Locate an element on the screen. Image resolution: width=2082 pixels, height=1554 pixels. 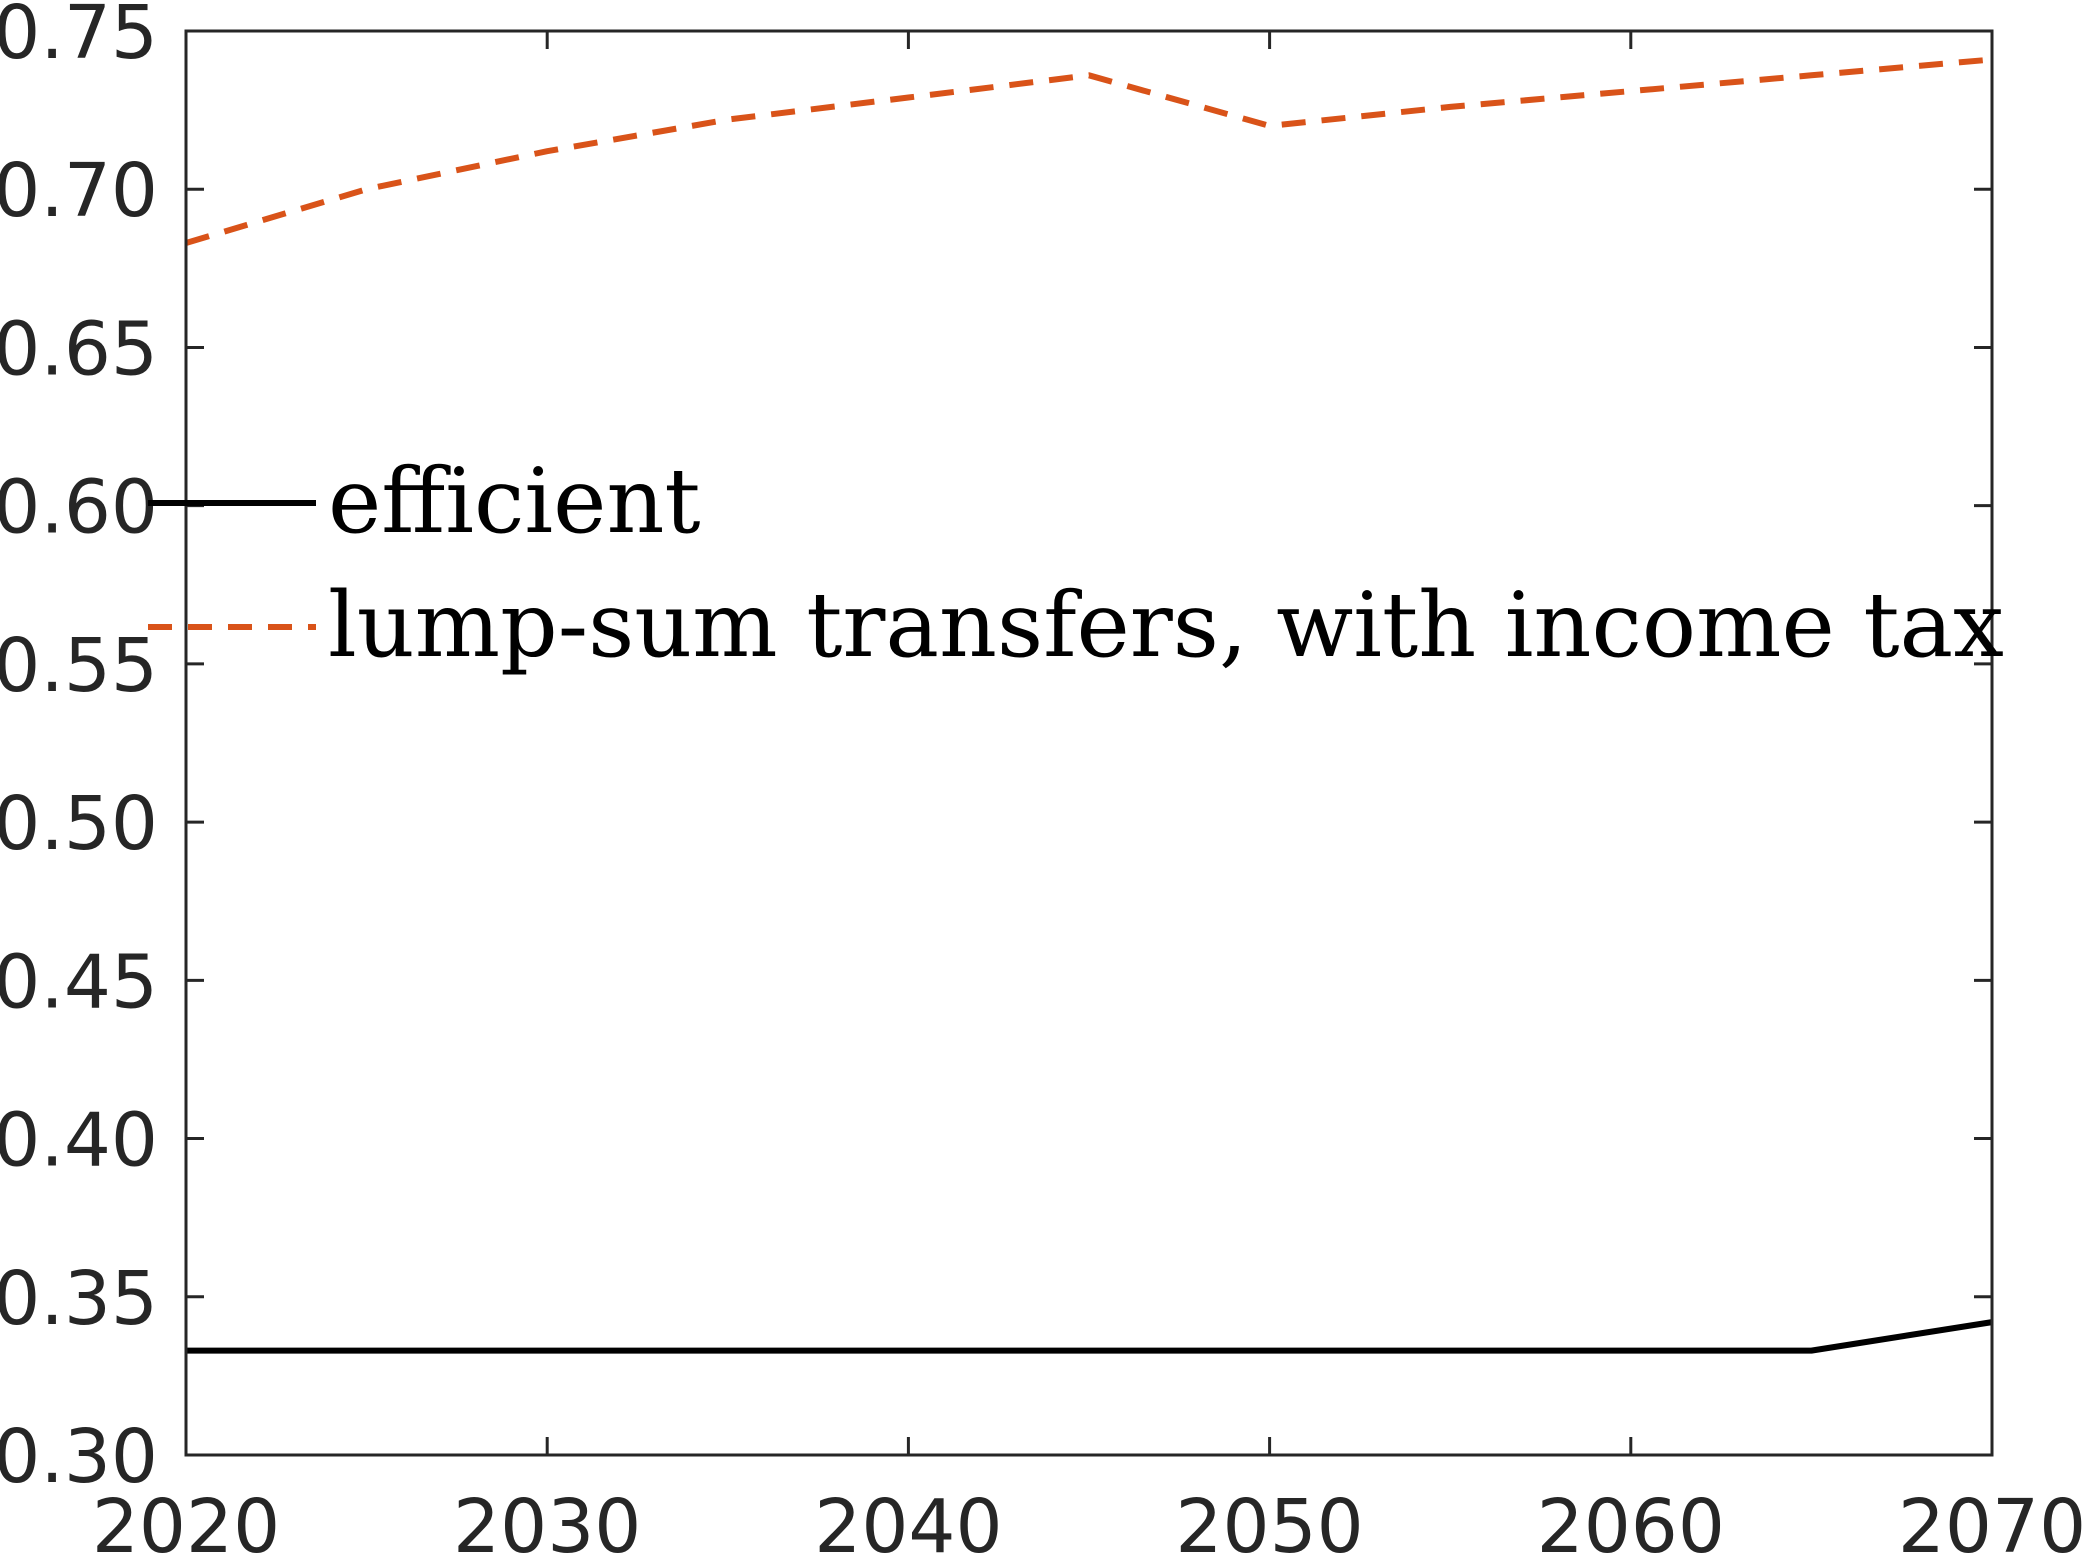
y-tick-label: 0.75 is located at coordinates (79, 38).